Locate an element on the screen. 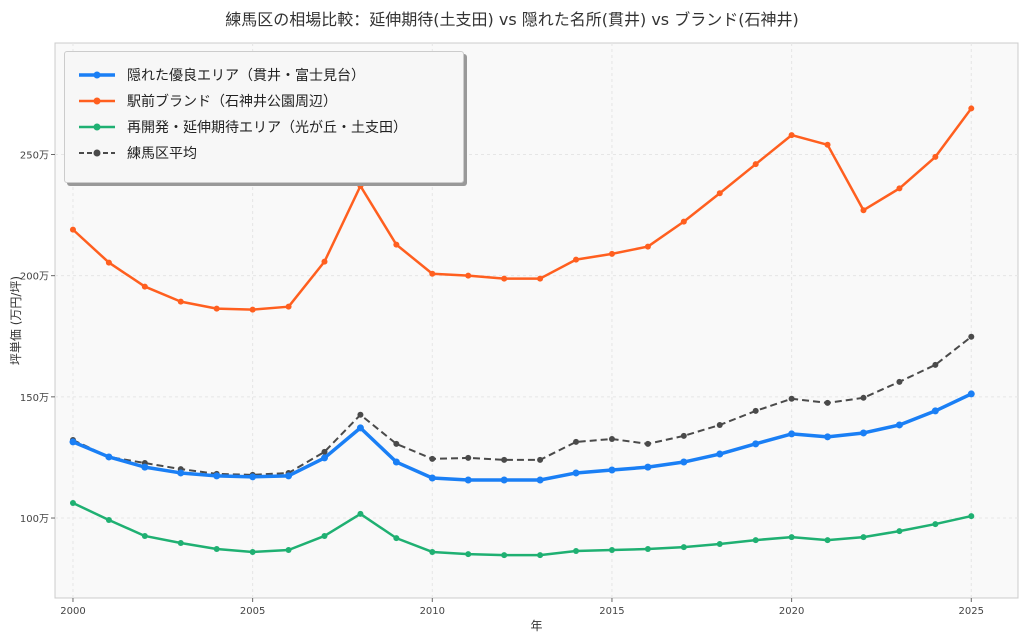 The width and height of the screenshot is (1024, 637). legend-item: 練馬区平均 is located at coordinates (137, 153).